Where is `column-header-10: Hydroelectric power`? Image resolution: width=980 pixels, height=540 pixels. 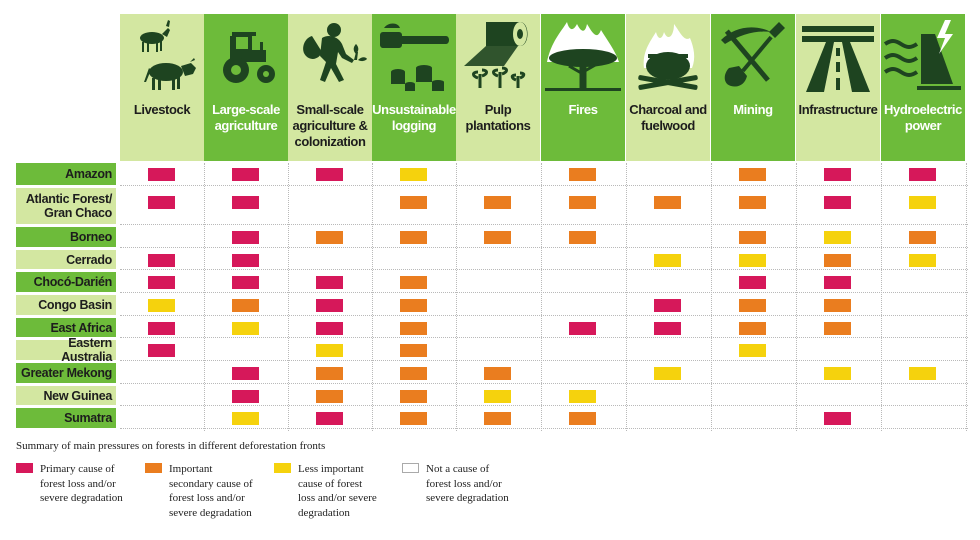 column-header-10: Hydroelectric power is located at coordinates (923, 87).